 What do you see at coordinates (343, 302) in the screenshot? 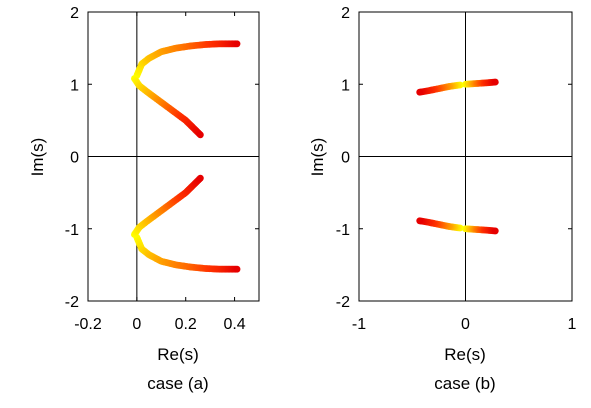
I see `y-tick-label-b: -2` at bounding box center [343, 302].